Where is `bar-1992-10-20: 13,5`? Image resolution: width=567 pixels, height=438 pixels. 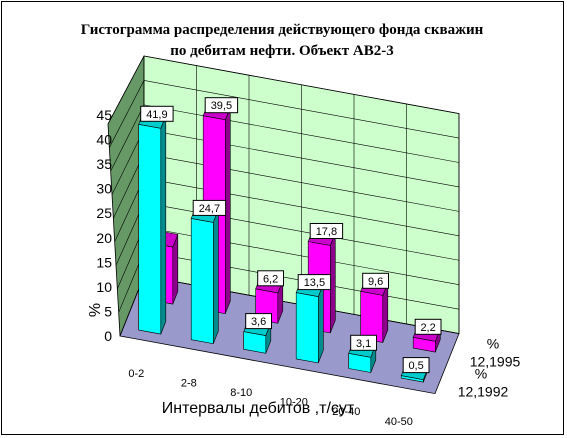 bar-1992-10-20: 13,5 is located at coordinates (313, 319).